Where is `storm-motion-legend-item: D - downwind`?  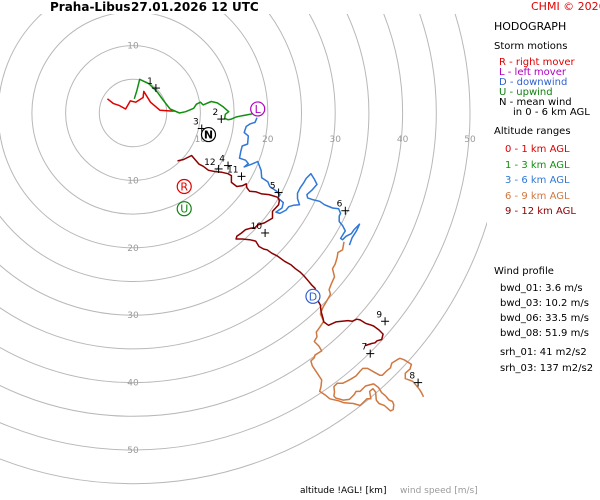
storm-motion-legend-item: D - downwind is located at coordinates (533, 82).